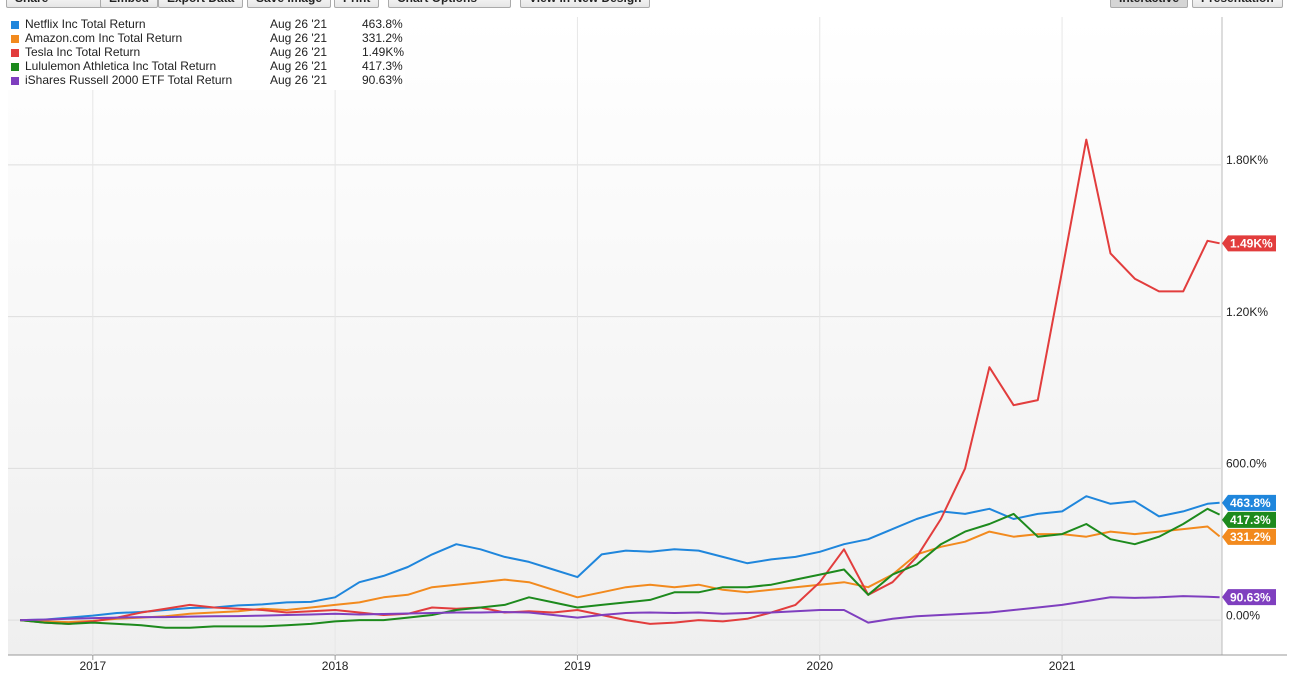  Describe the element at coordinates (577, 666) in the screenshot. I see `x-tick-label: 2019` at that location.